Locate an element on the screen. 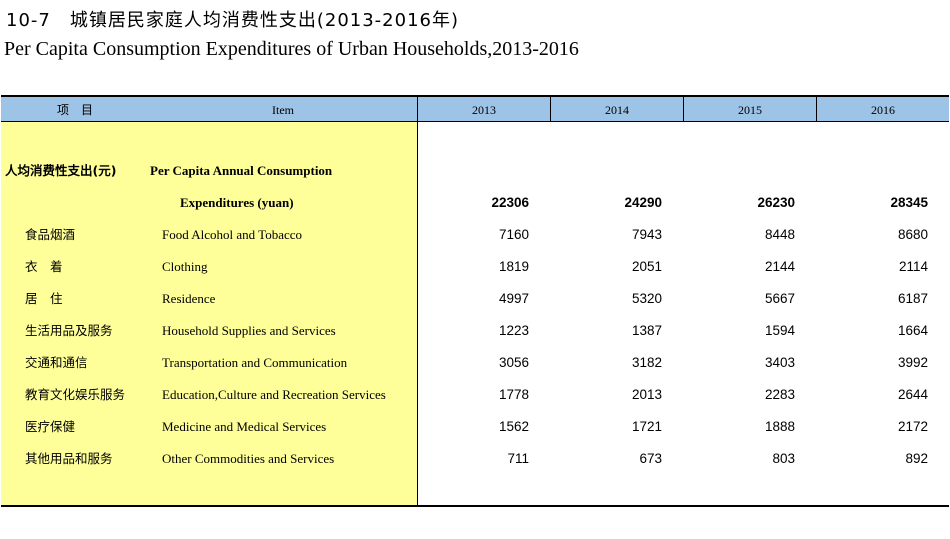 This screenshot has height=539, width=950. row-value-2015: 5667 is located at coordinates (779, 298).